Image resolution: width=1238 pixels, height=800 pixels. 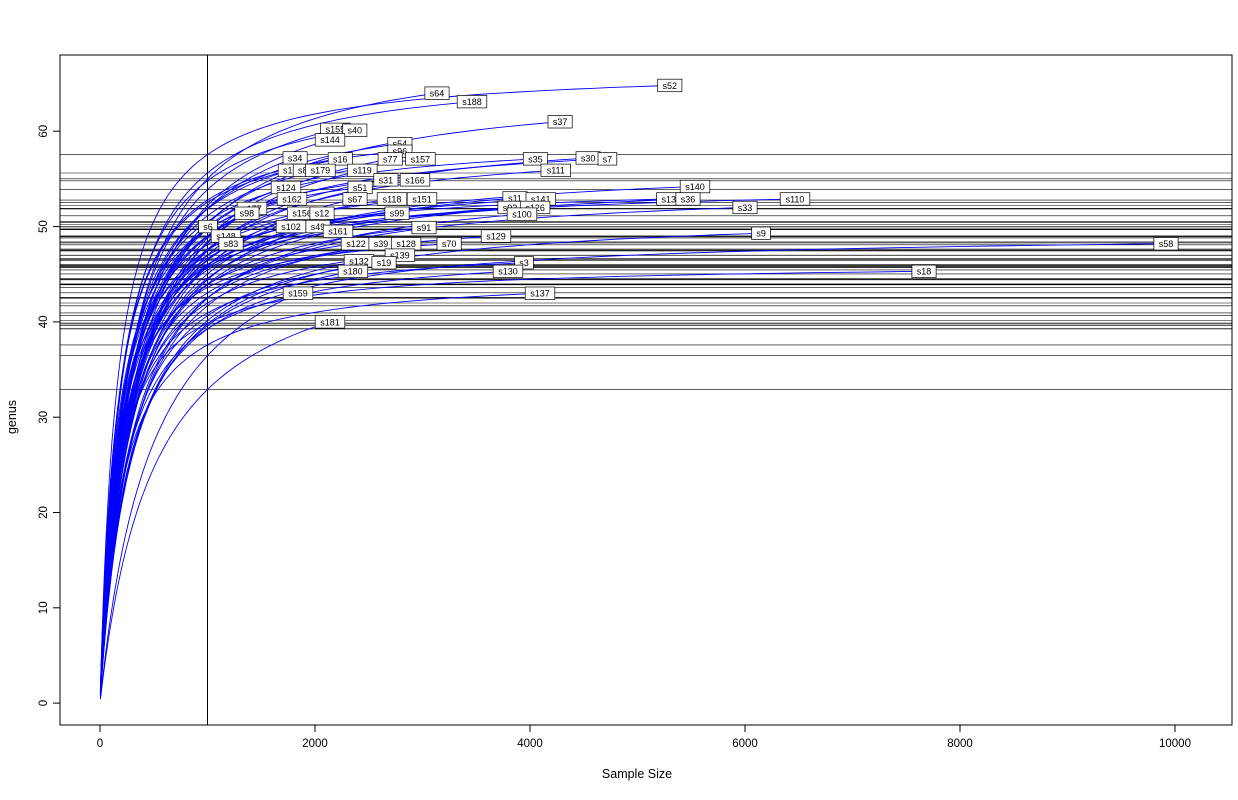 I want to click on sample-label-text: s128, so click(x=406, y=244).